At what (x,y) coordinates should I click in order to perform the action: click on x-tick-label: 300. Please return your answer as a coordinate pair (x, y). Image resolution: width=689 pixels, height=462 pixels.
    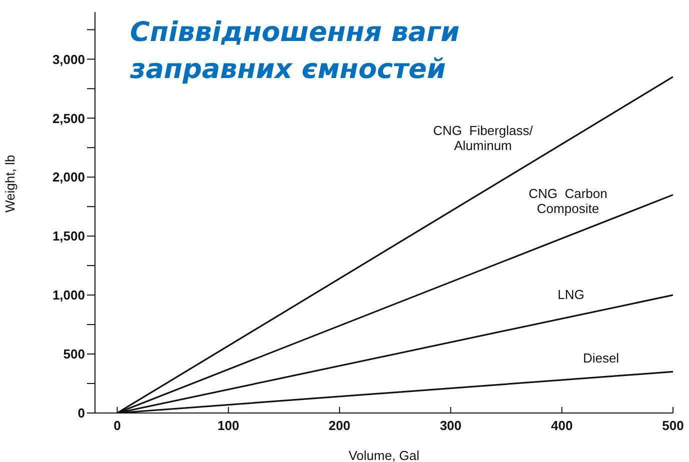
    Looking at the image, I should click on (451, 426).